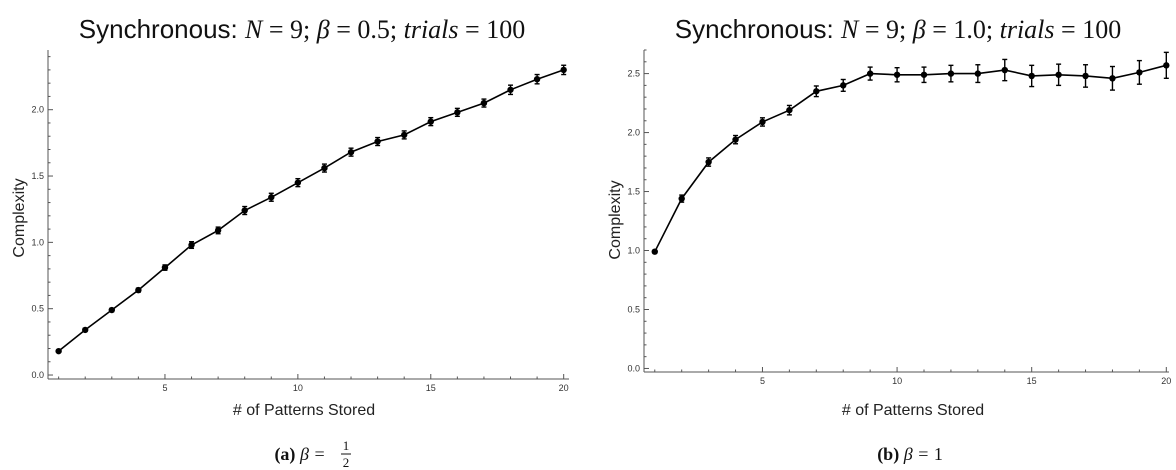 This screenshot has height=470, width=1176. Describe the element at coordinates (37, 375) in the screenshot. I see `chart-a-y-tick-label: 0.0` at that location.